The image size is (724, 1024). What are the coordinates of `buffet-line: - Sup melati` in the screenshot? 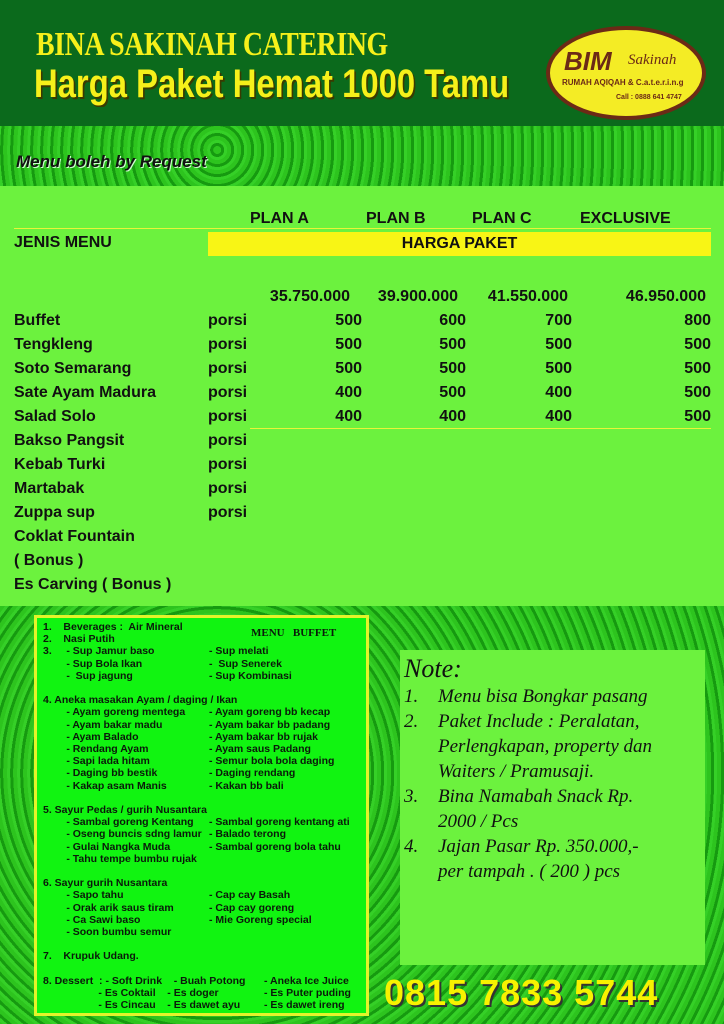 It's located at (239, 651).